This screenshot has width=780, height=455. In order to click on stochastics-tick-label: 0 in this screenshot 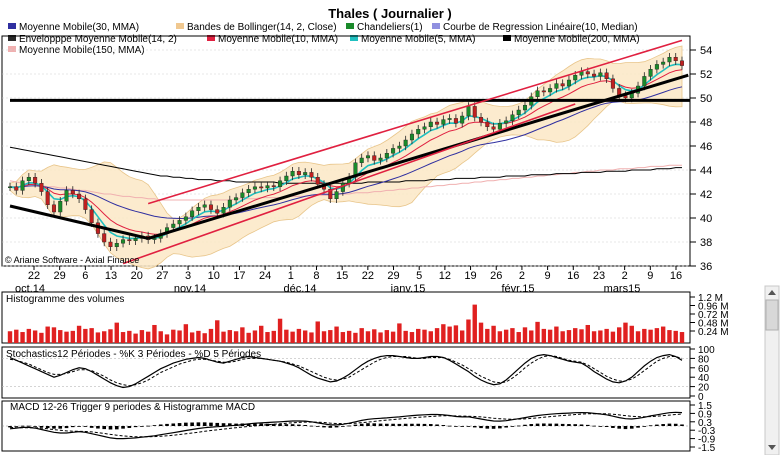, I will do `click(701, 397)`.